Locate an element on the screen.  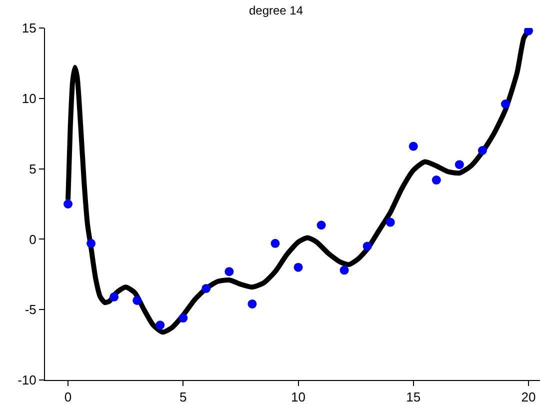
y-tick-label: -5 is located at coordinates (30, 310).